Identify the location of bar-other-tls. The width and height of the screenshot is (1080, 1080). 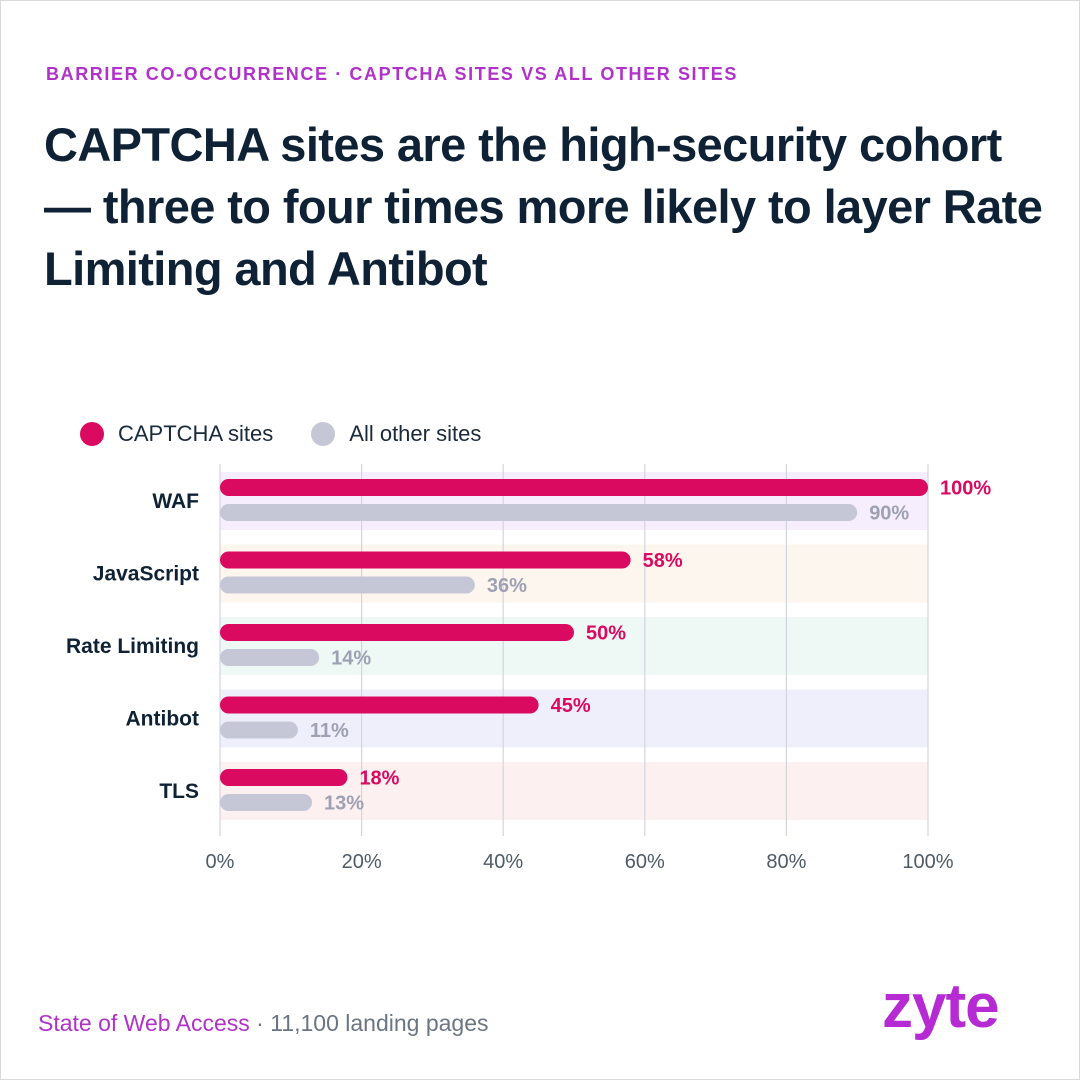
(266, 802).